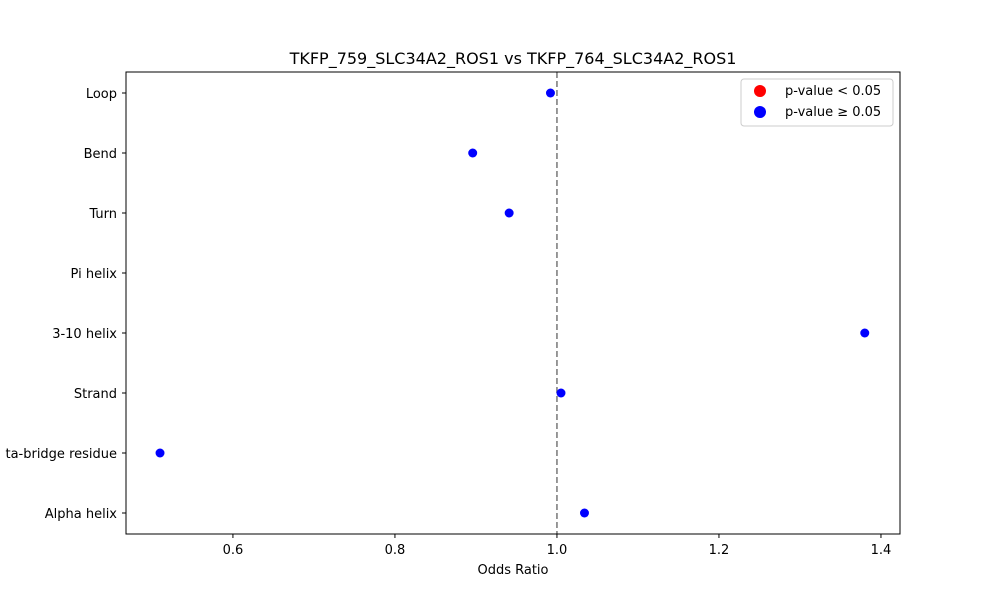  What do you see at coordinates (881, 550) in the screenshot?
I see `x-tick-label: 1.4` at bounding box center [881, 550].